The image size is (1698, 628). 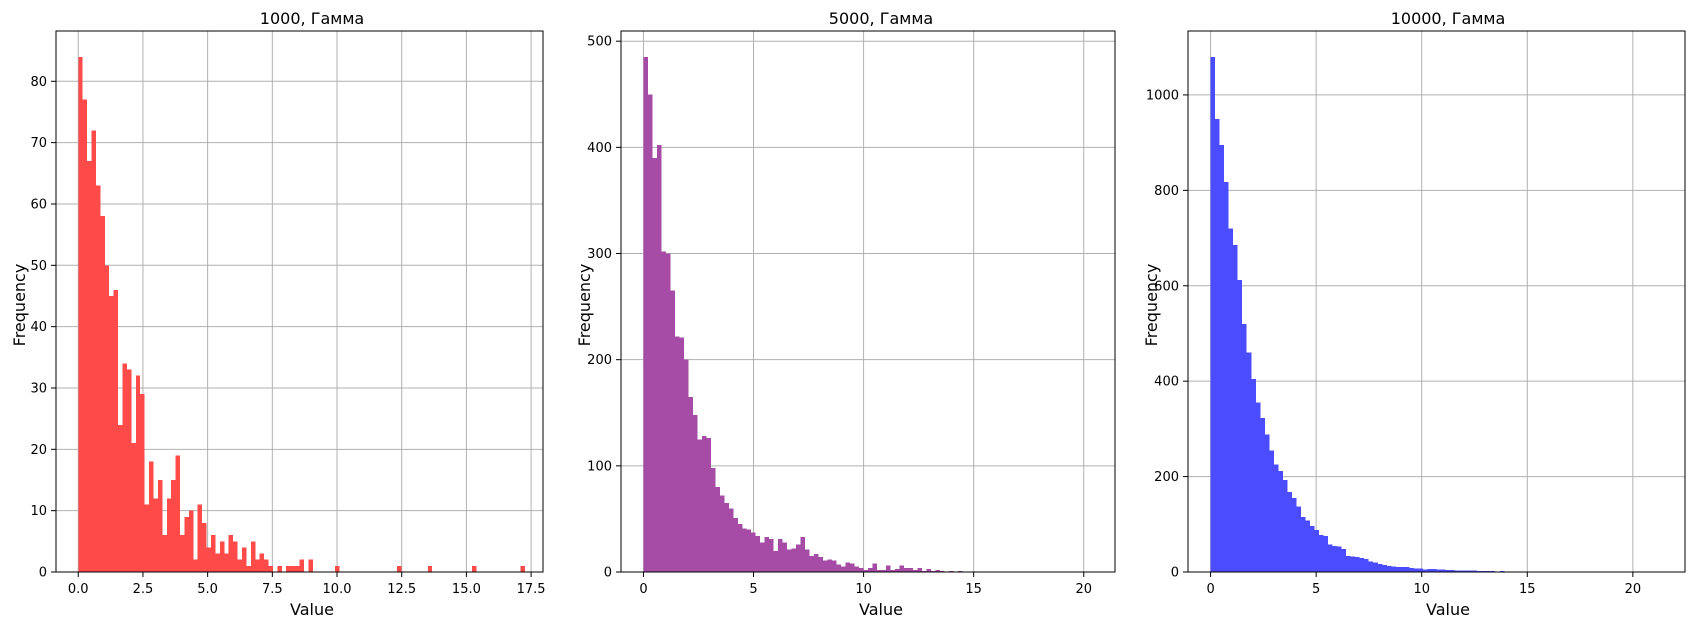 I want to click on x-tick-label: 15, so click(x=973, y=589).